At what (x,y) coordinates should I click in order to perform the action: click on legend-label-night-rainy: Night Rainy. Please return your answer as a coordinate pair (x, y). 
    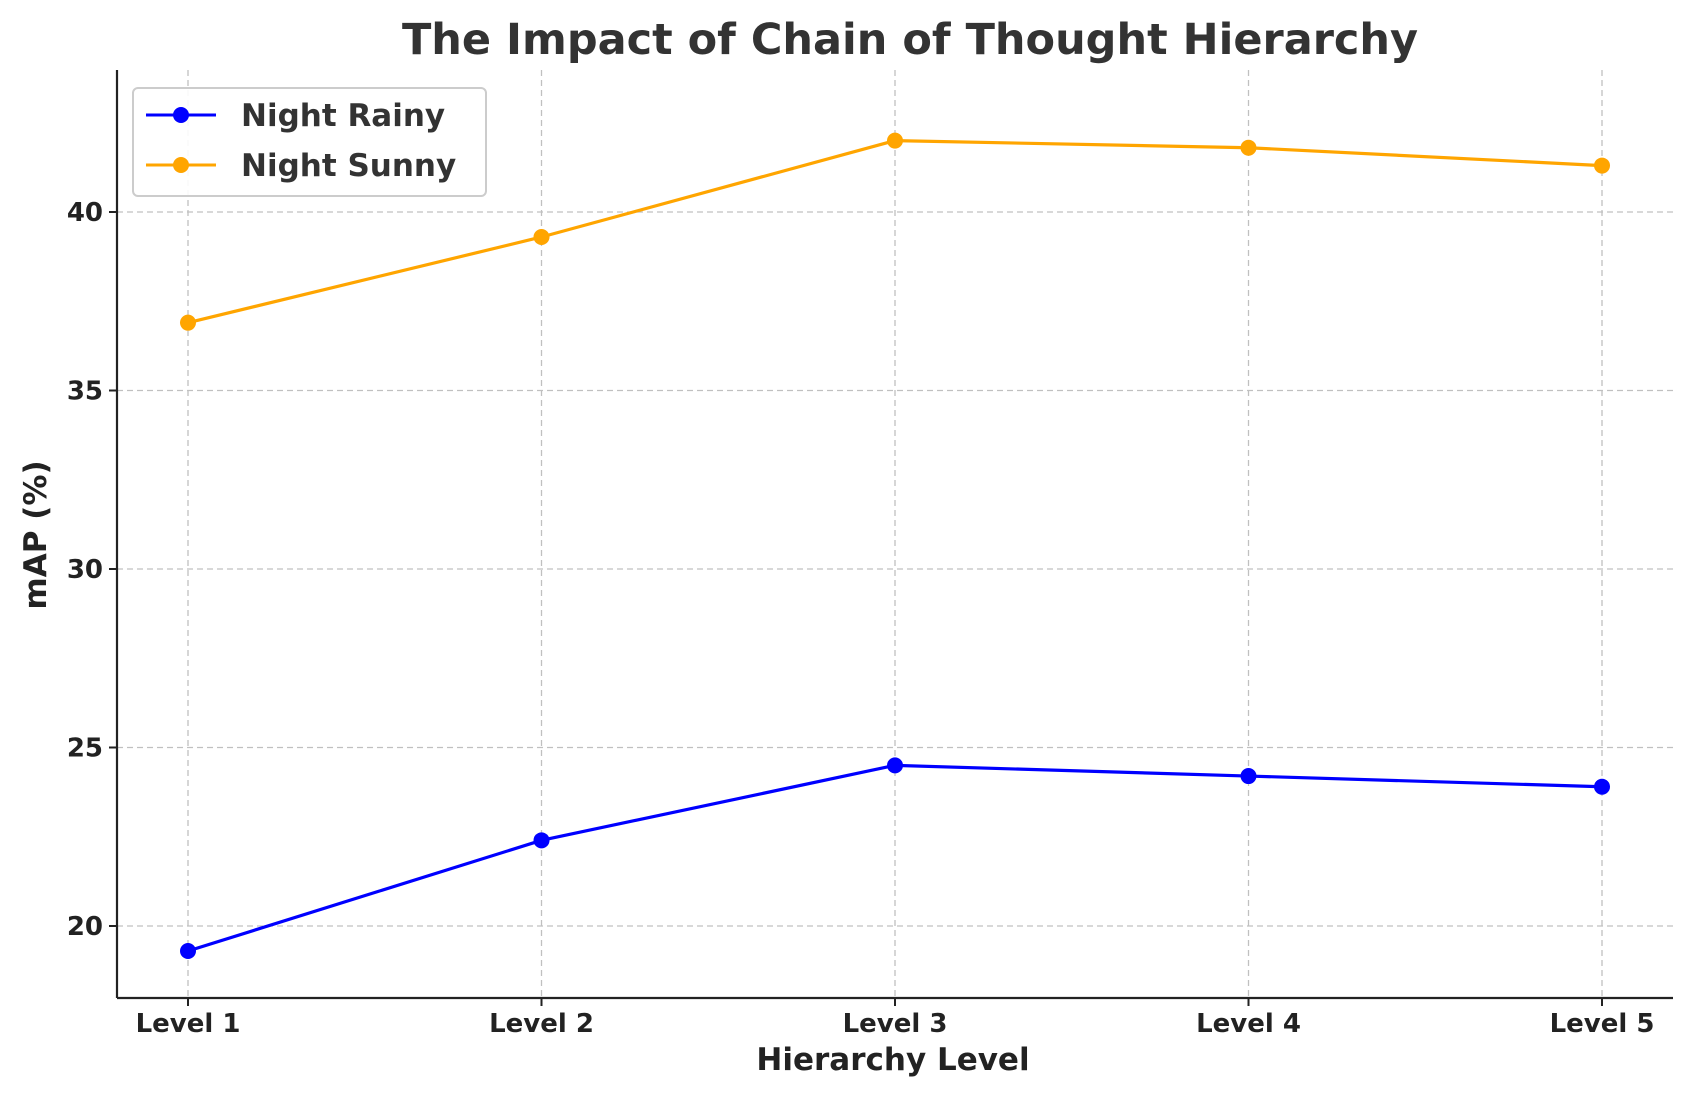
    Looking at the image, I should click on (343, 116).